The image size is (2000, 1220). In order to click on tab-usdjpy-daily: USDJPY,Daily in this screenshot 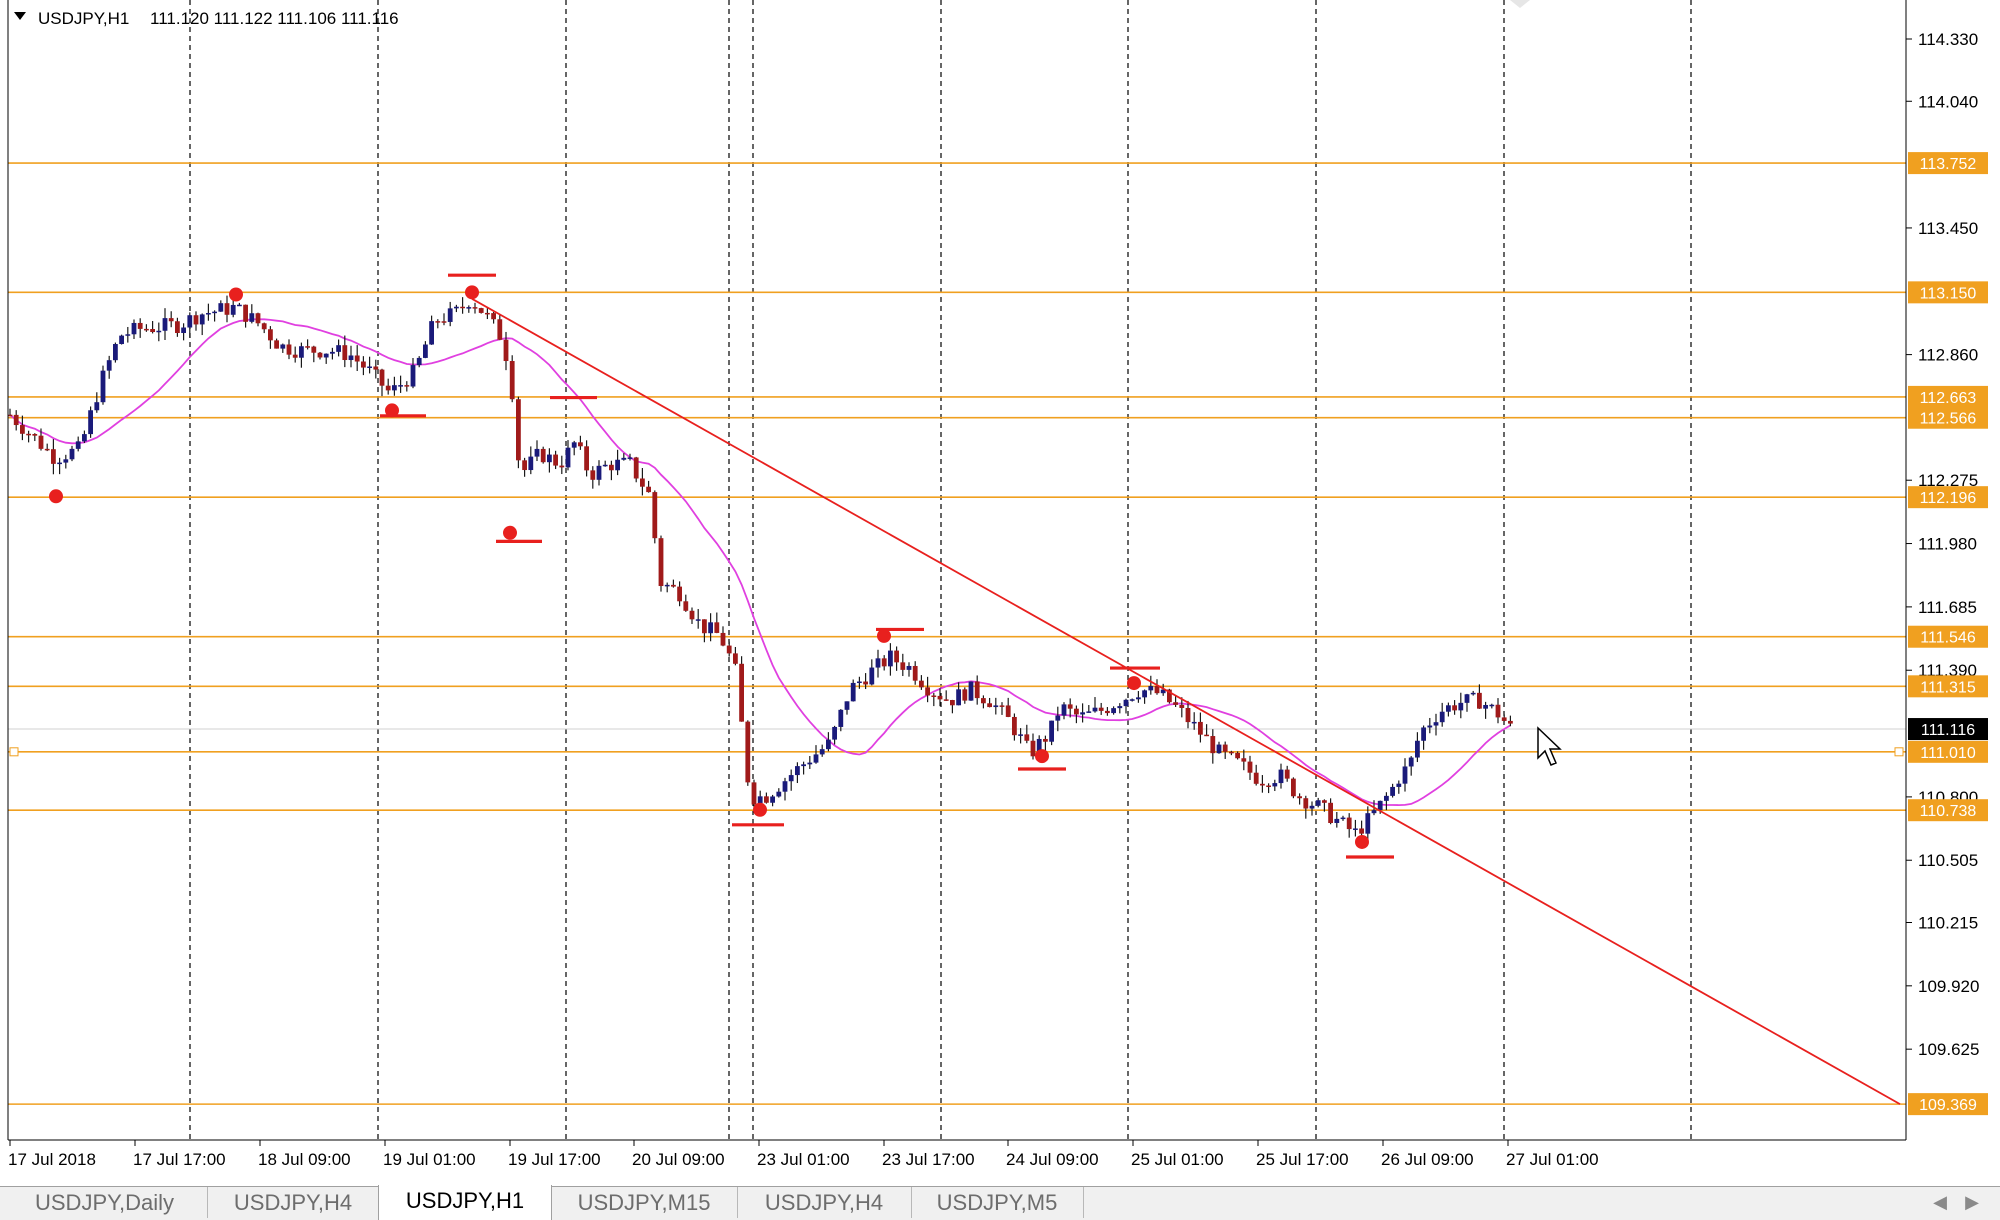, I will do `click(105, 1202)`.